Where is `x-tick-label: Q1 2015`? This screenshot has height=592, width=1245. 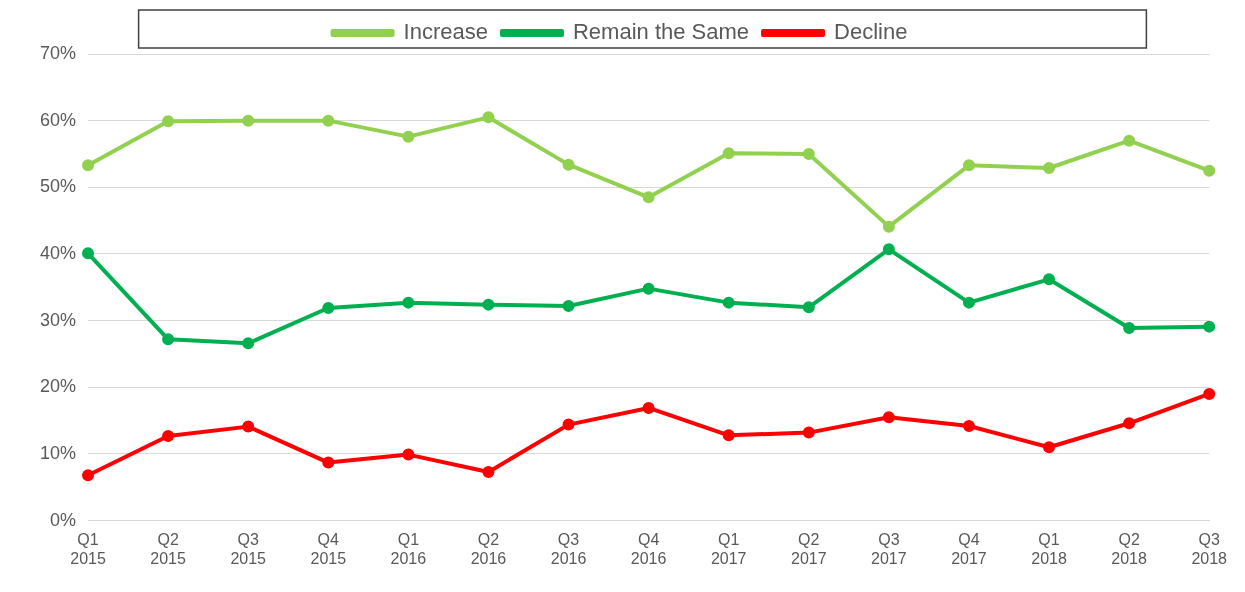
x-tick-label: Q1 2015 is located at coordinates (88, 548).